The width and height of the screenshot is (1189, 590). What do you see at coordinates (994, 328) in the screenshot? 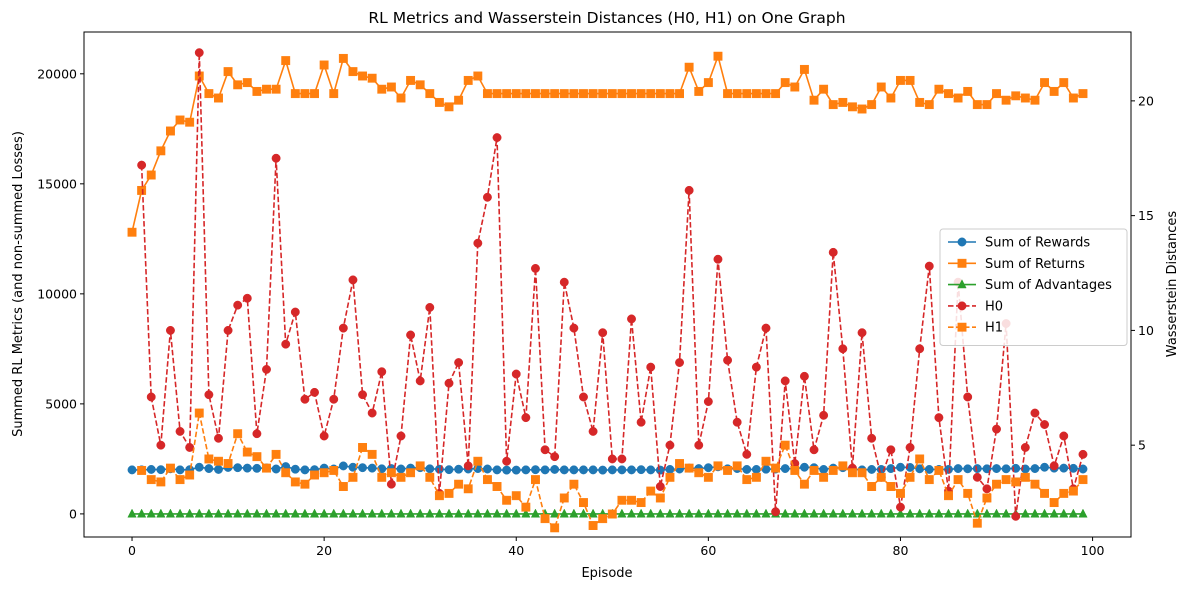
I see `legend-label: H1` at bounding box center [994, 328].